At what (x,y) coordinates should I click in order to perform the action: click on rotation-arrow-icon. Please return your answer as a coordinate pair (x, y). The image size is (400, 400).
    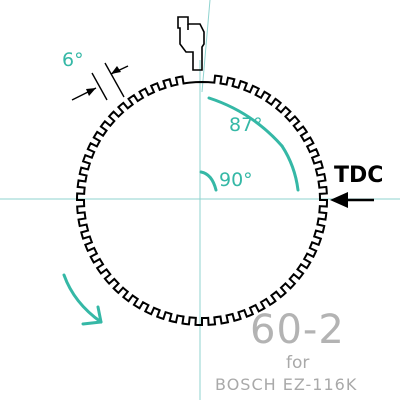
    Looking at the image, I should click on (82, 299).